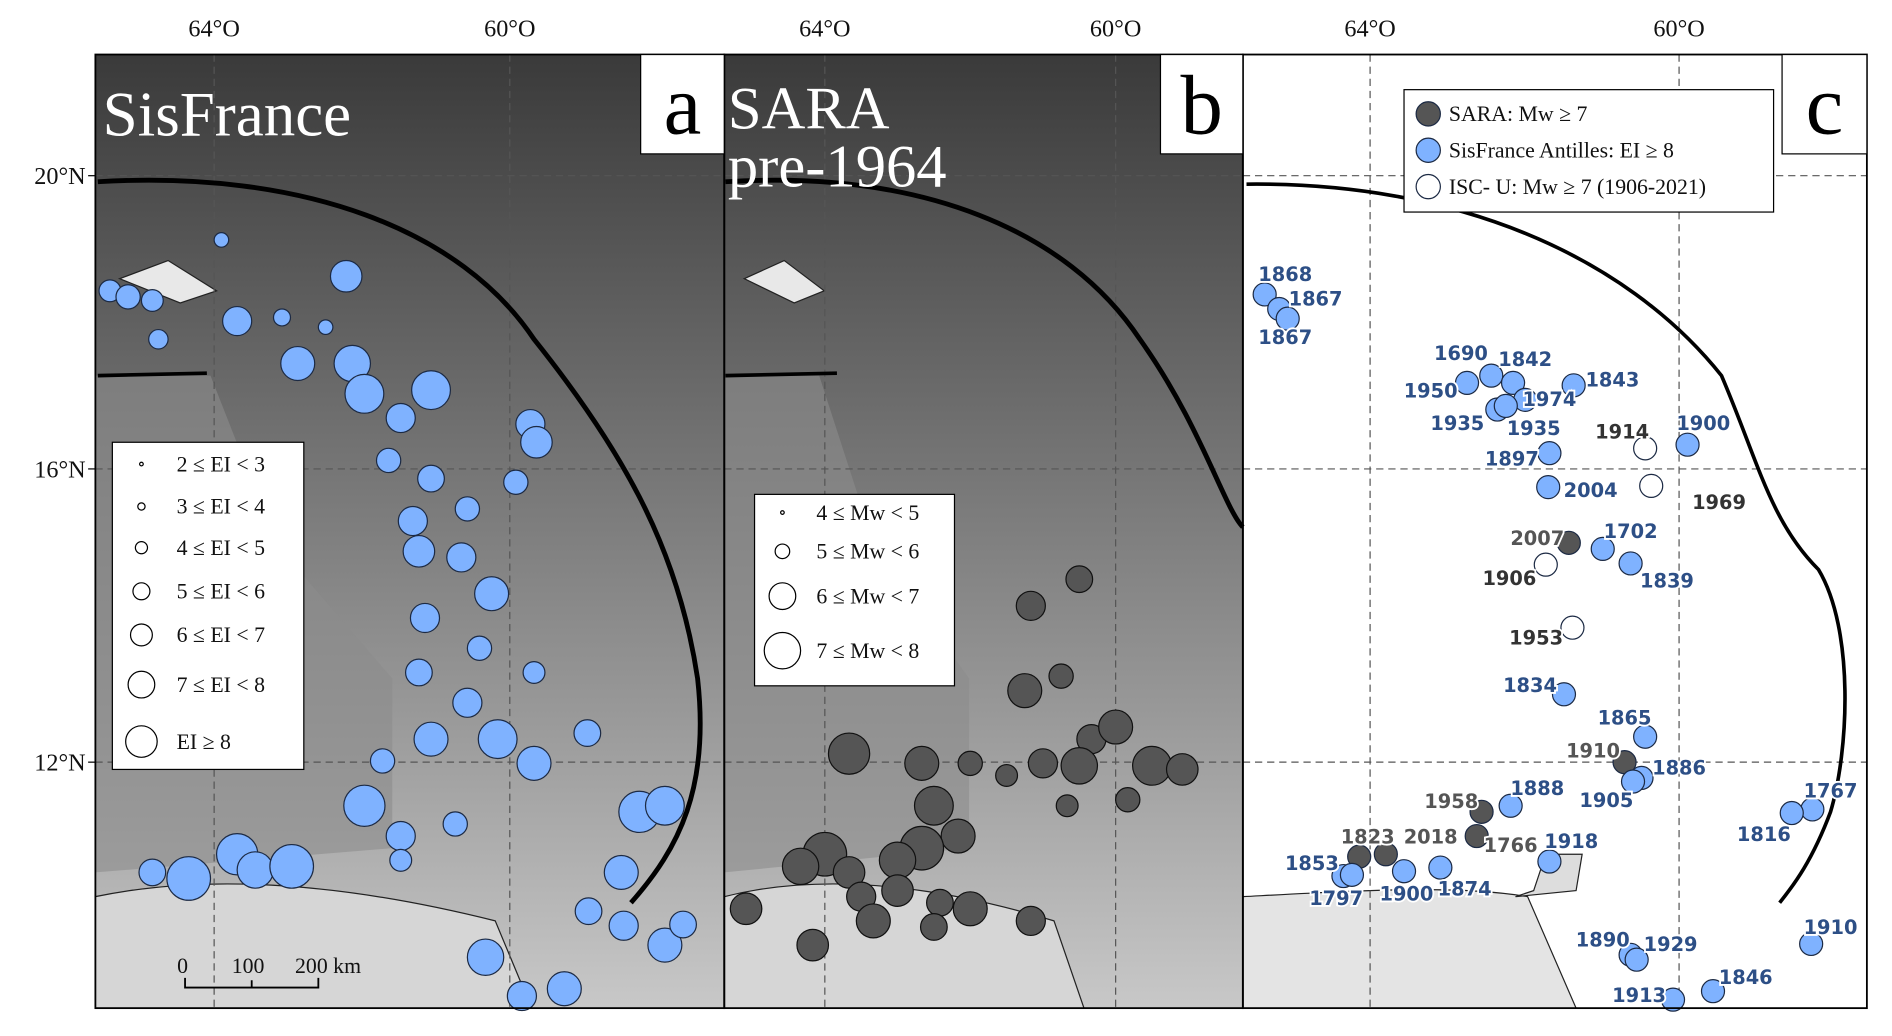 Image resolution: width=1892 pixels, height=1036 pixels. Describe the element at coordinates (221, 635) in the screenshot. I see `legend-label: 6 ≤ EI < 7` at that location.